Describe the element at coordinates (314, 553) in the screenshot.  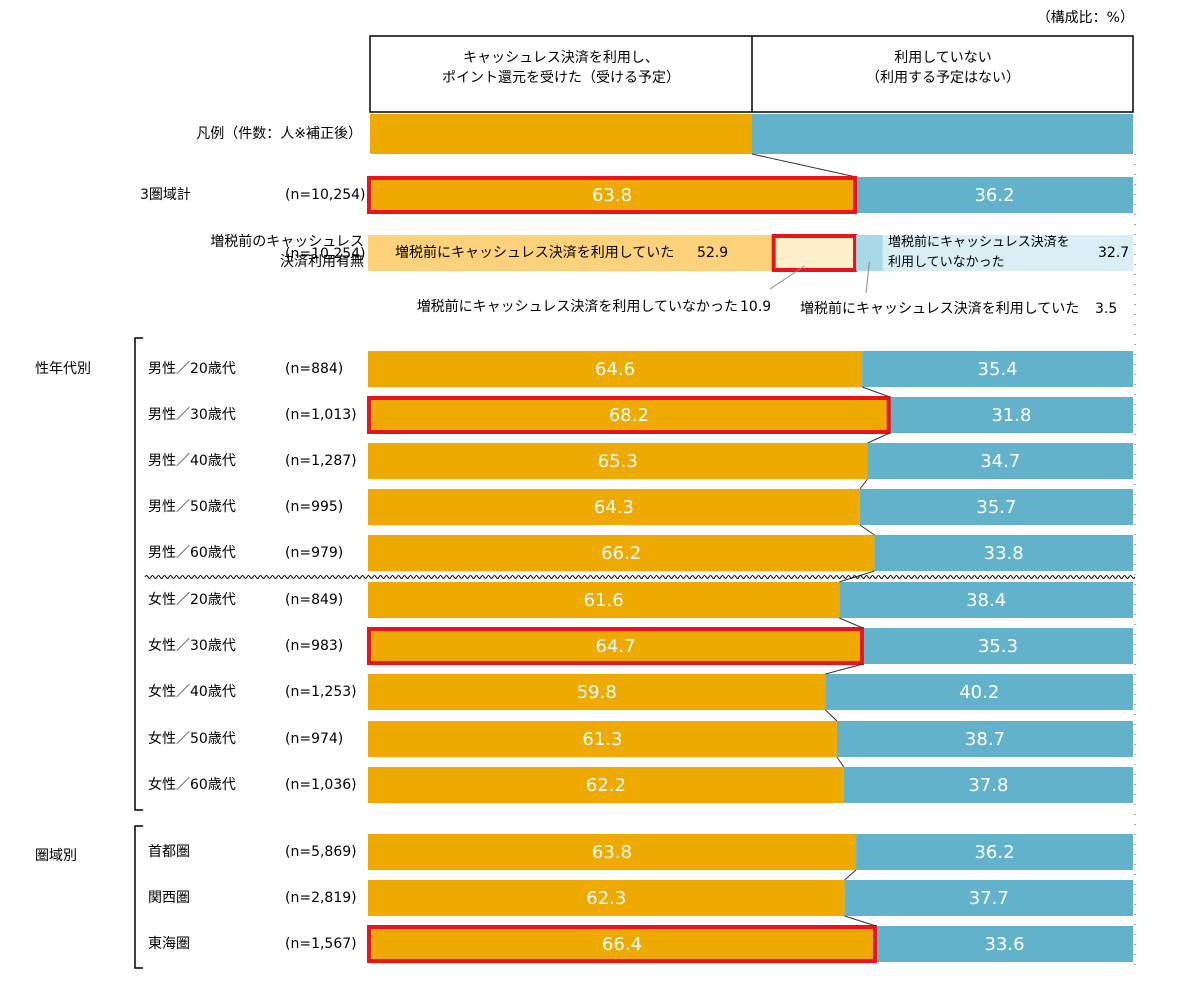
I see `n-label: (n=979)` at that location.